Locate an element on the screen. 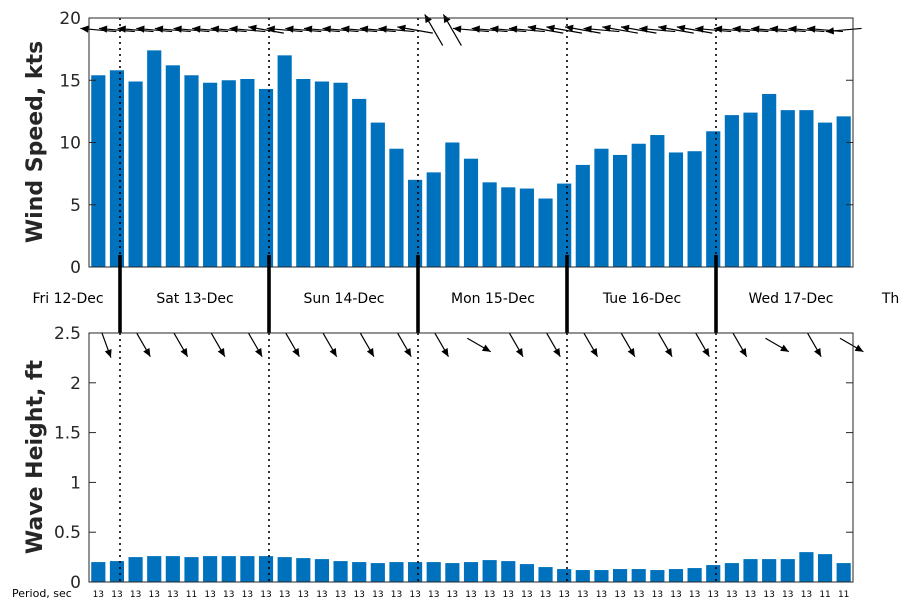 This screenshot has width=900, height=600. wave-y-axis-label: Wave Height, ft is located at coordinates (35, 456).